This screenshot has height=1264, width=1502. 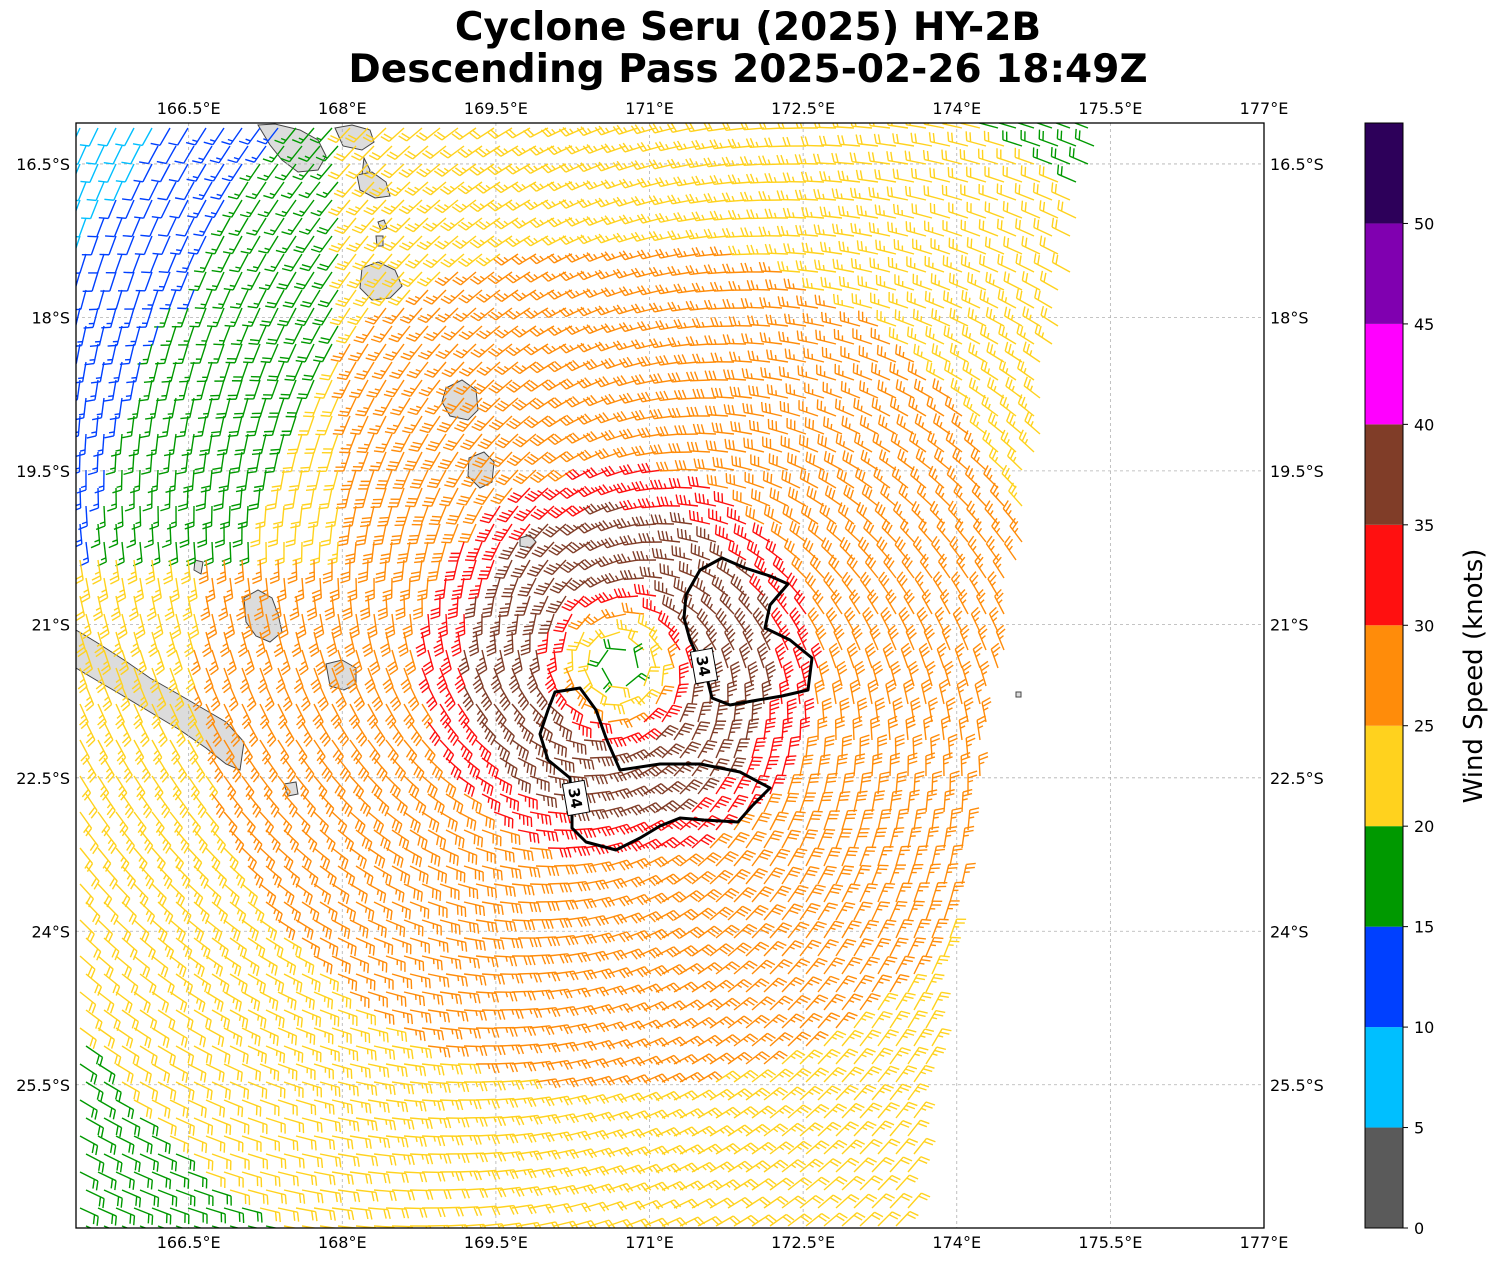 What do you see at coordinates (1384, 374) in the screenshot?
I see `colorbar-swatch` at bounding box center [1384, 374].